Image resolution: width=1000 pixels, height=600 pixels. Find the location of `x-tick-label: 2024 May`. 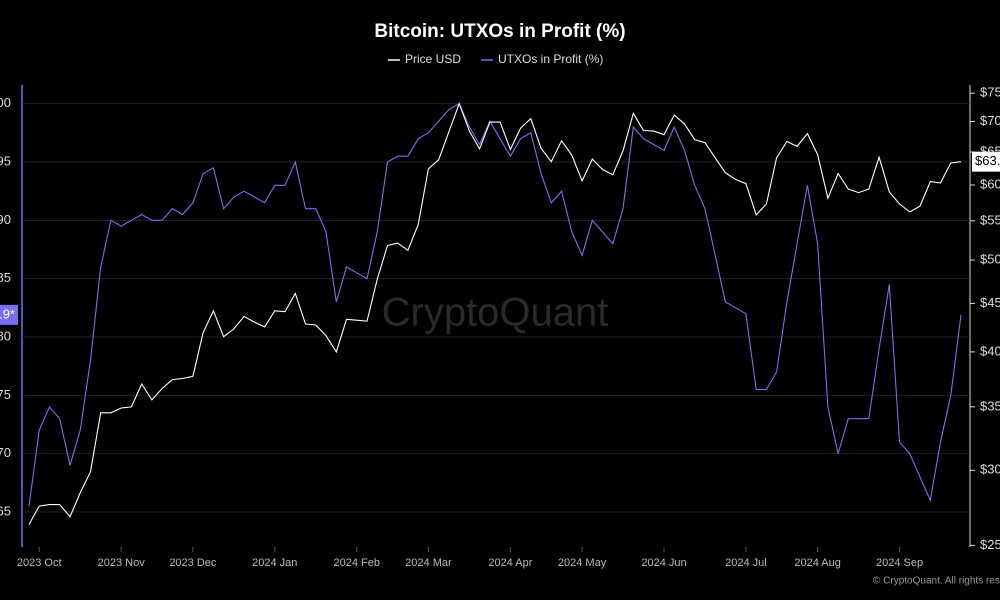

x-tick-label: 2024 May is located at coordinates (582, 563).